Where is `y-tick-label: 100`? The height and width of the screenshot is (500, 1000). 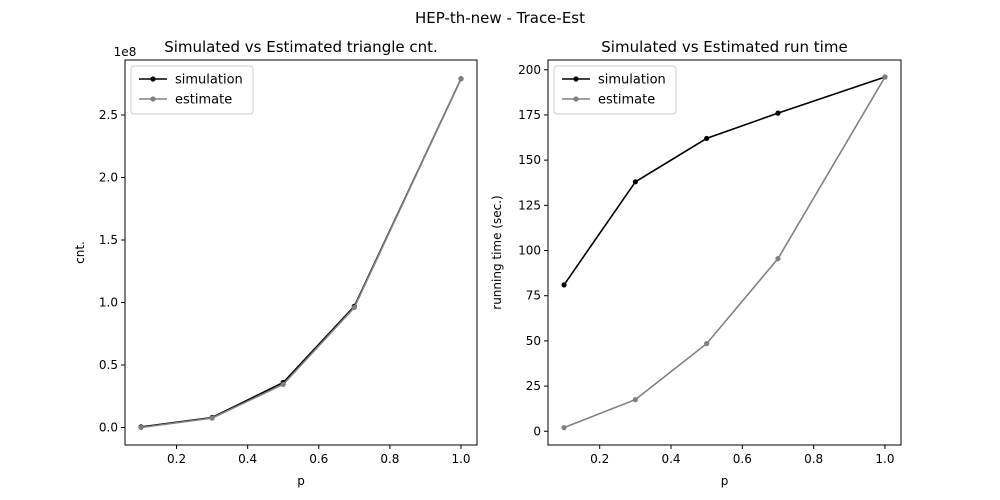 y-tick-label: 100 is located at coordinates (529, 251).